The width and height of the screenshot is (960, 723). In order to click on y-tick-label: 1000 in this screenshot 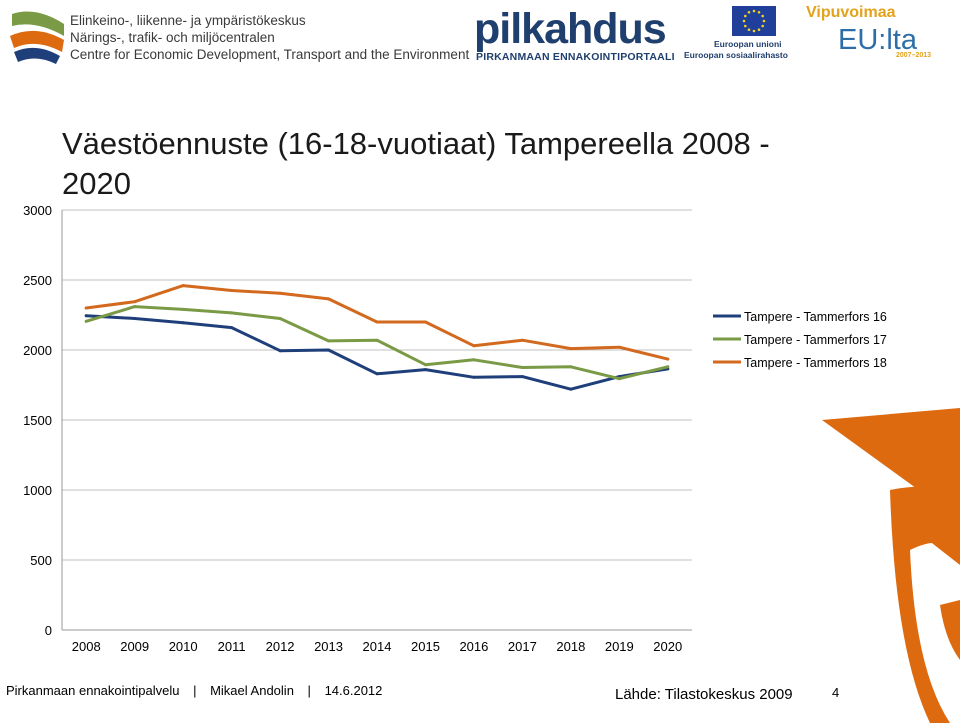, I will do `click(37, 490)`.